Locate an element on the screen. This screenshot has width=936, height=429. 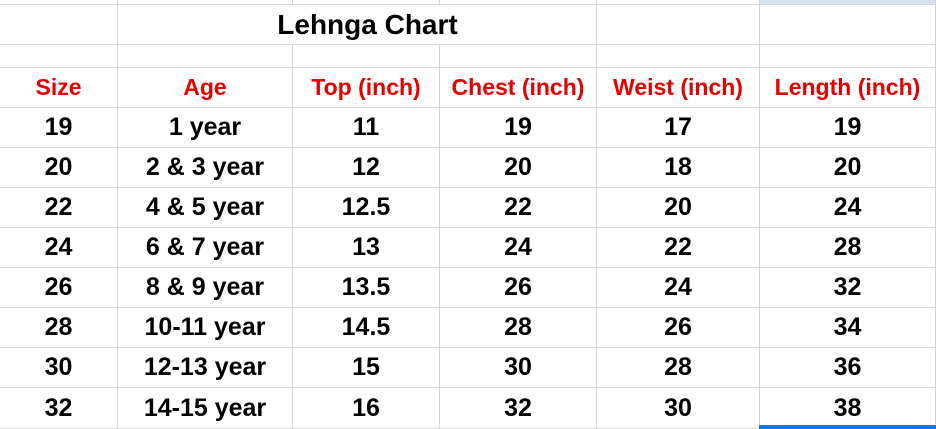
cell-top-row6: 14.5 is located at coordinates (366, 328).